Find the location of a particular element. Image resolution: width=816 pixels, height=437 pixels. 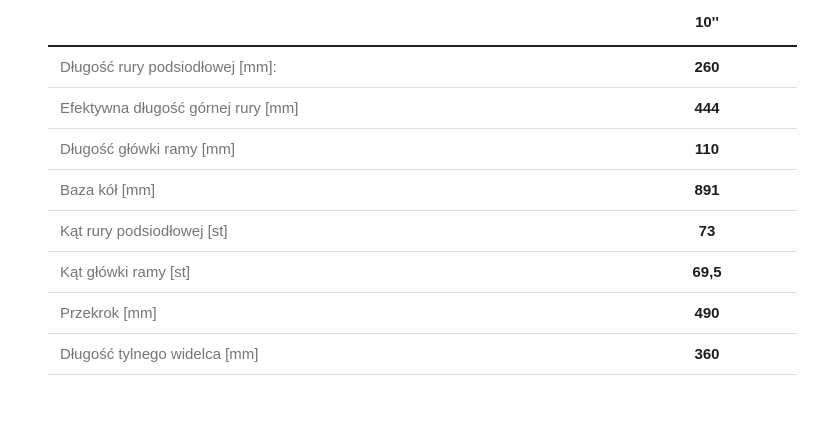

row-label: Długość tylnego widelca [mm] is located at coordinates (159, 354).